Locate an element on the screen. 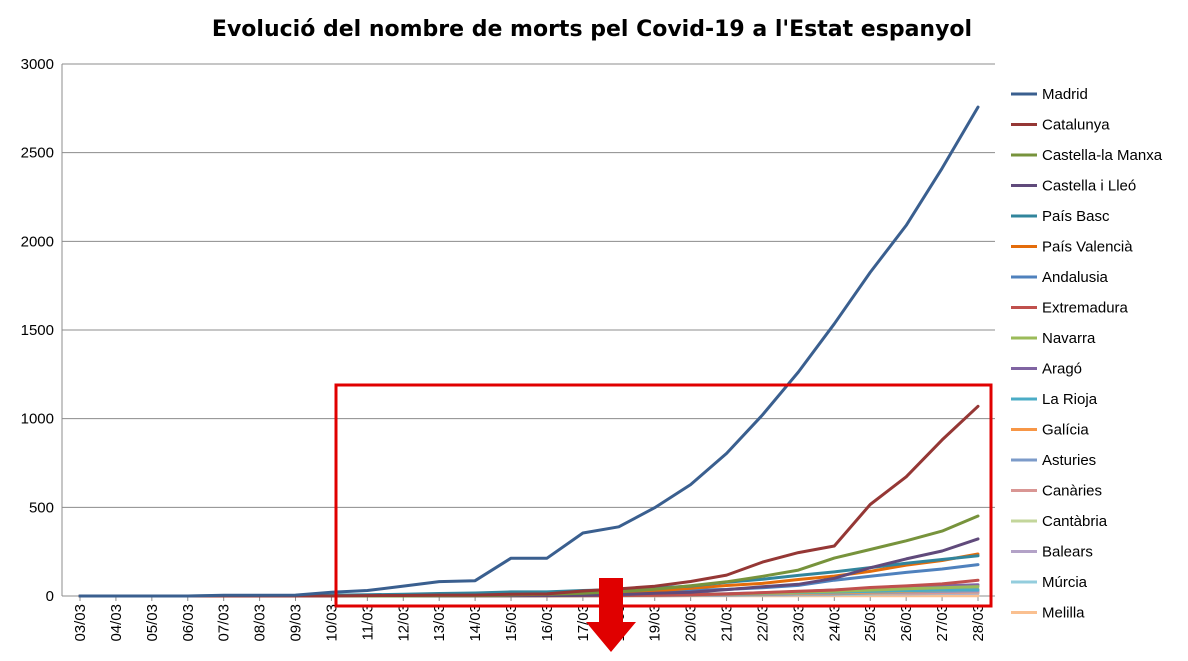 Image resolution: width=1188 pixels, height=661 pixels. legend-label: Galícia is located at coordinates (1065, 430).